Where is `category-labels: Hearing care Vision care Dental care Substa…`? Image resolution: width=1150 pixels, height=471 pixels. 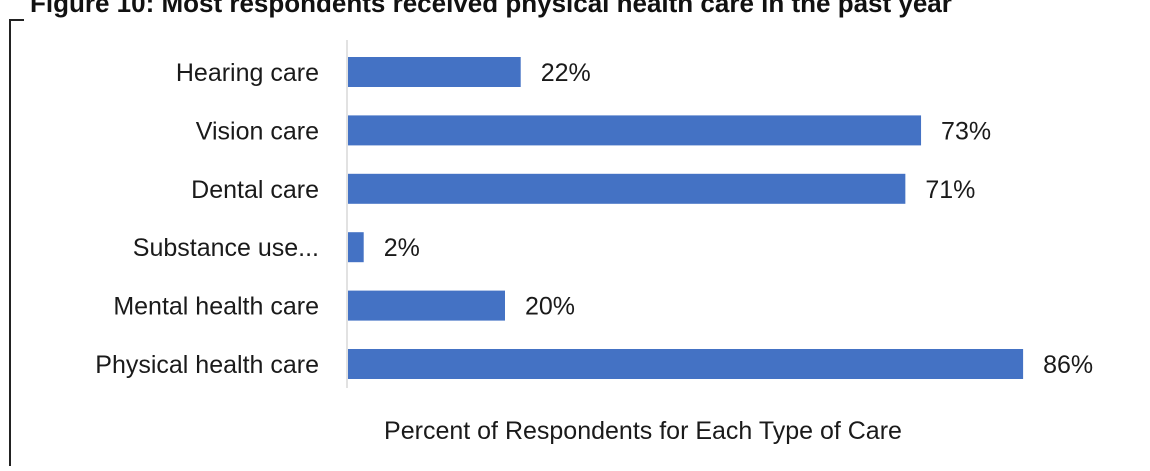 category-labels: Hearing care Vision care Dental care Substa… is located at coordinates (207, 219).